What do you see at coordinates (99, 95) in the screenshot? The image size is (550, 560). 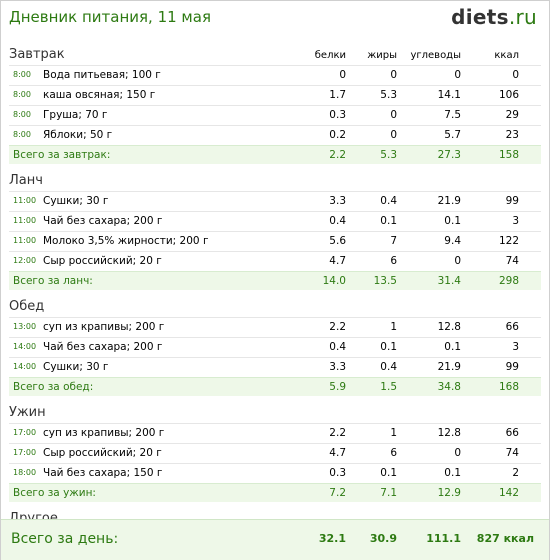 I see `food-name: каша овсяная; 150 г` at bounding box center [99, 95].